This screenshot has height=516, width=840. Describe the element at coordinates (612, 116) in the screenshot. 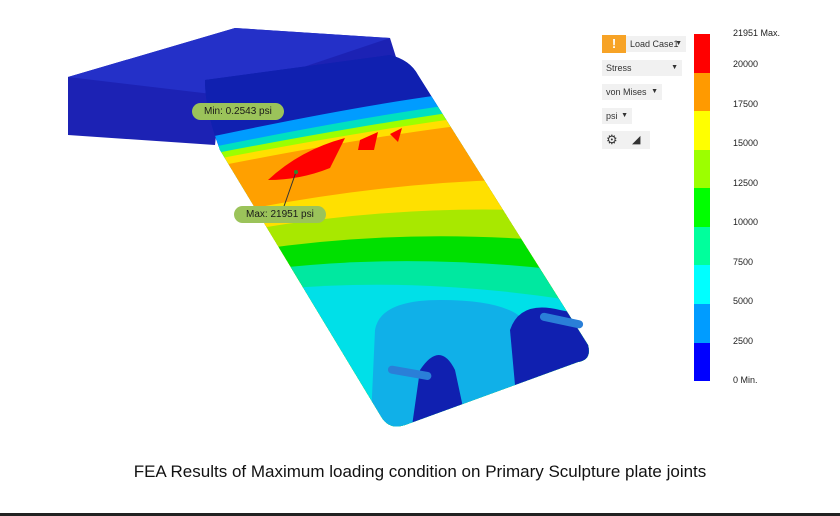

I see `unit-label: psi` at that location.